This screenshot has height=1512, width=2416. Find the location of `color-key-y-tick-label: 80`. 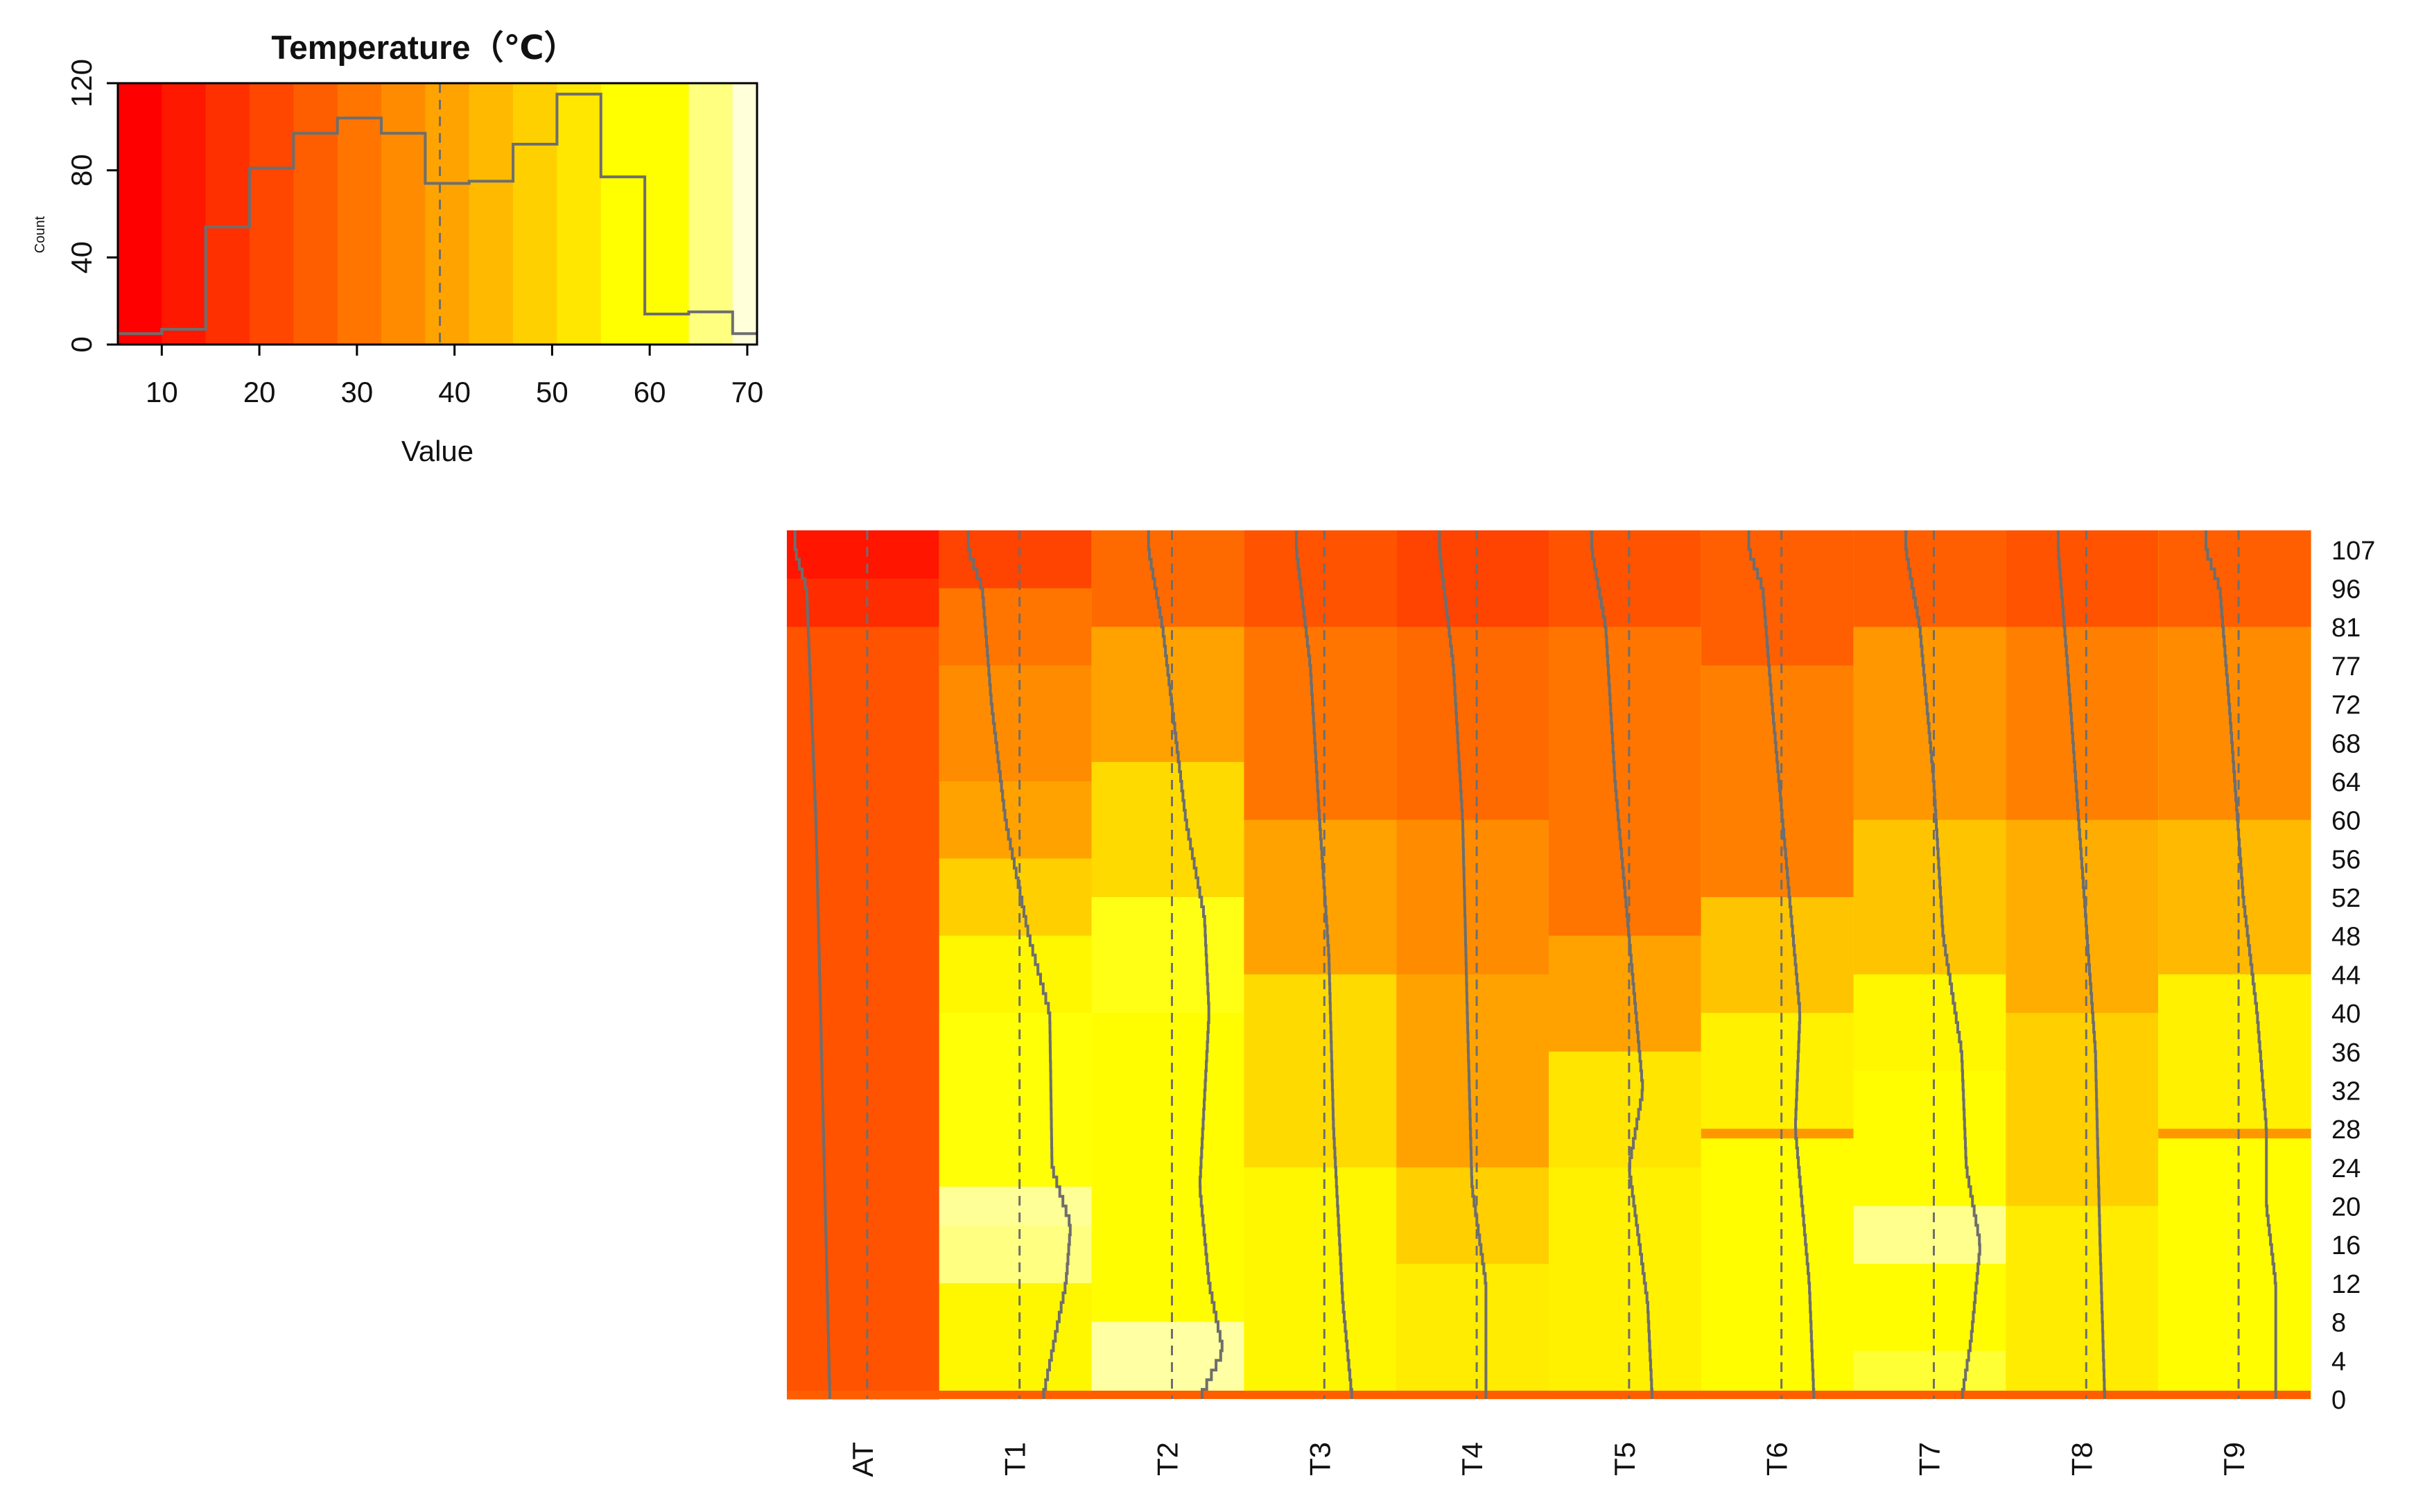

color-key-y-tick-label: 80 is located at coordinates (82, 170).